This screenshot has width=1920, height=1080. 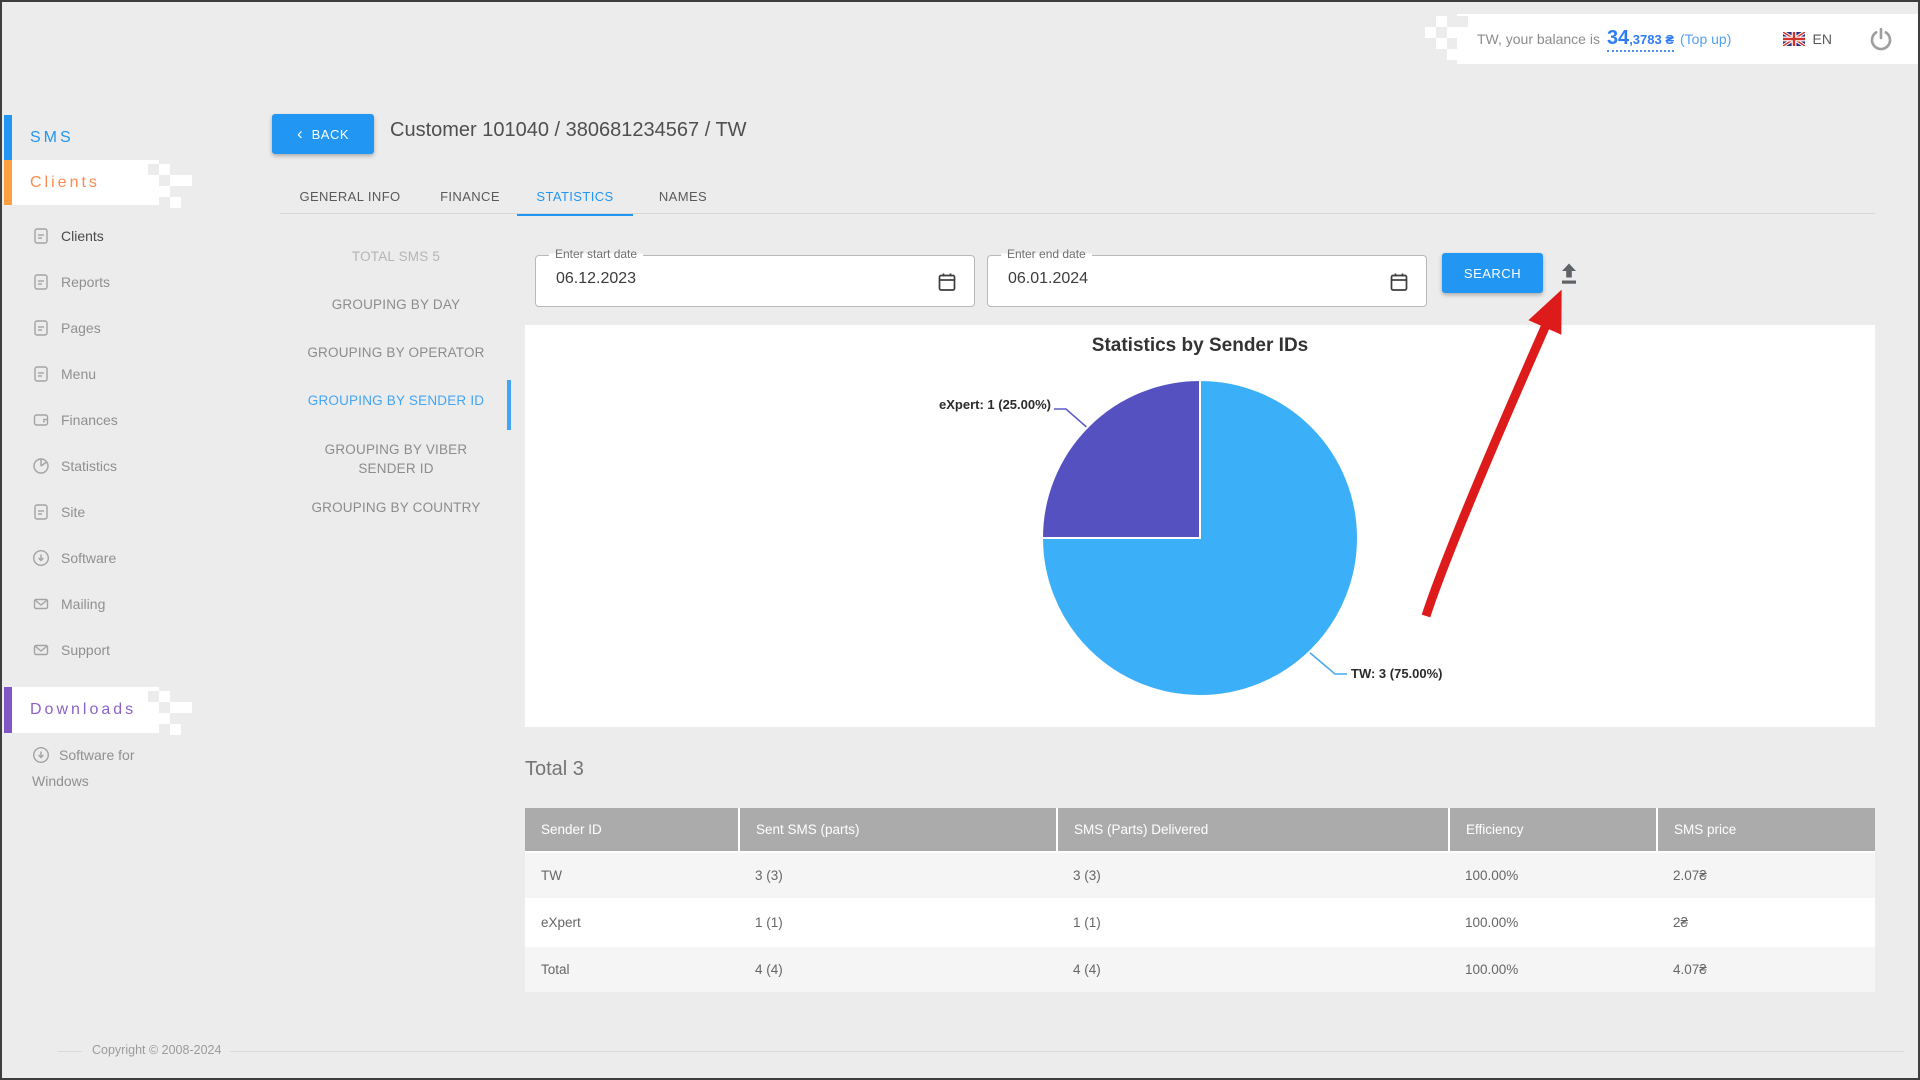 What do you see at coordinates (79, 374) in the screenshot?
I see `sidebar-item-label: Menu` at bounding box center [79, 374].